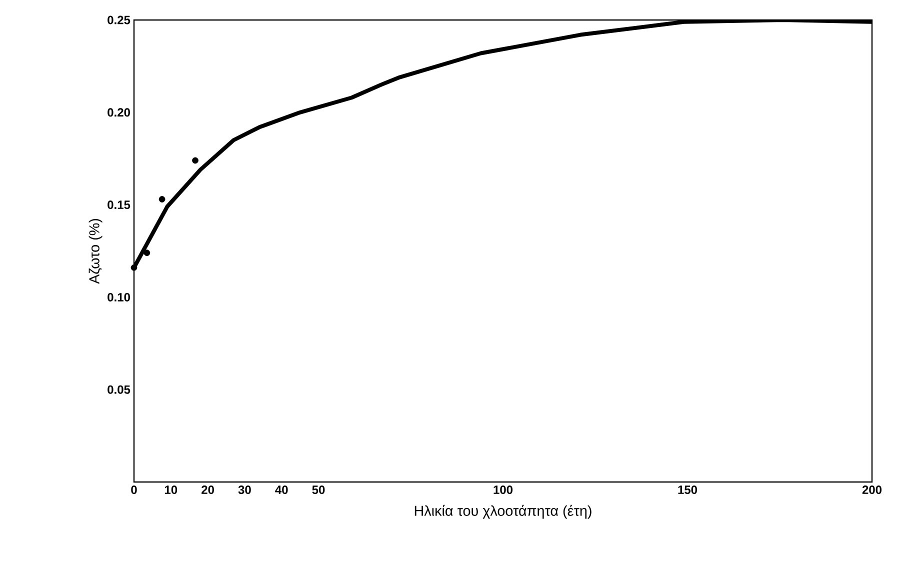  I want to click on x-tick-label: 100, so click(503, 490).